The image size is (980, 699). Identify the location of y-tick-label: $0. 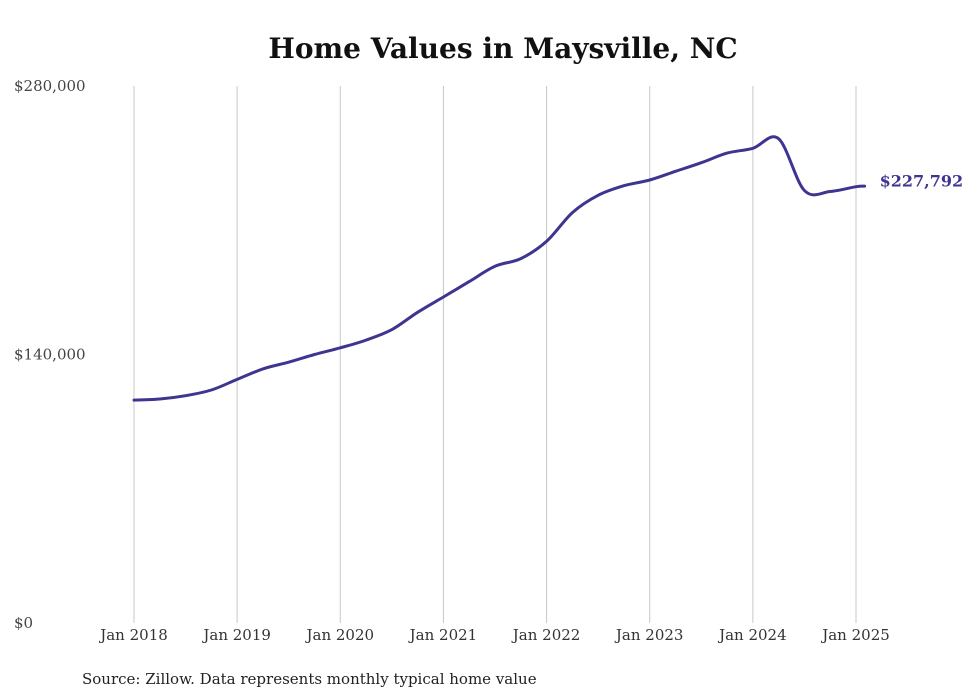
(23, 623).